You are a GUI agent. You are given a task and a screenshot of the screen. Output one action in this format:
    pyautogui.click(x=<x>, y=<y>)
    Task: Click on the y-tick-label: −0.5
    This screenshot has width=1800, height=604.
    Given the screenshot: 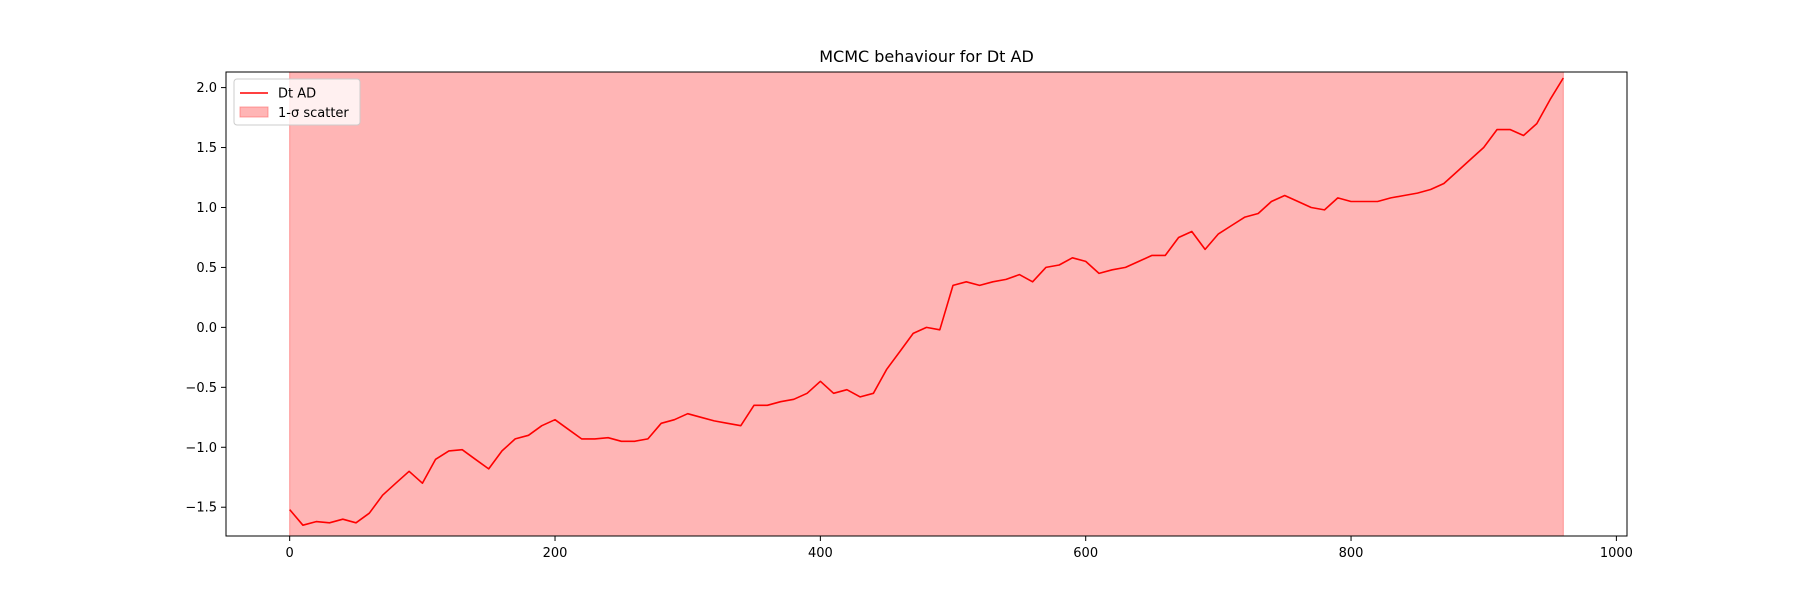 What is the action you would take?
    pyautogui.click(x=201, y=388)
    